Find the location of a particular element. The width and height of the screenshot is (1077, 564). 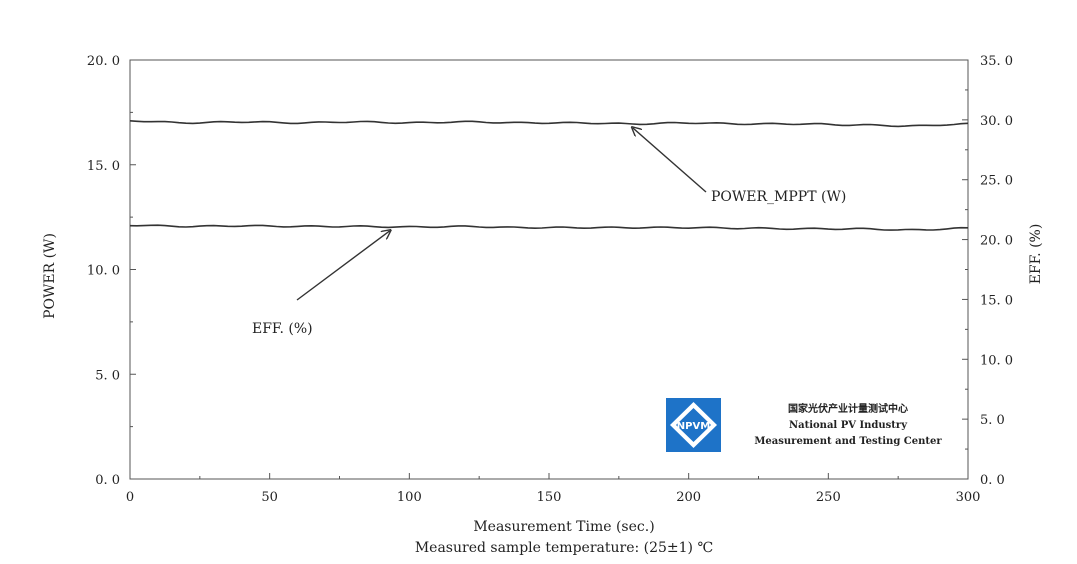

y-right-tick-label: 5. 0 is located at coordinates (992, 420).